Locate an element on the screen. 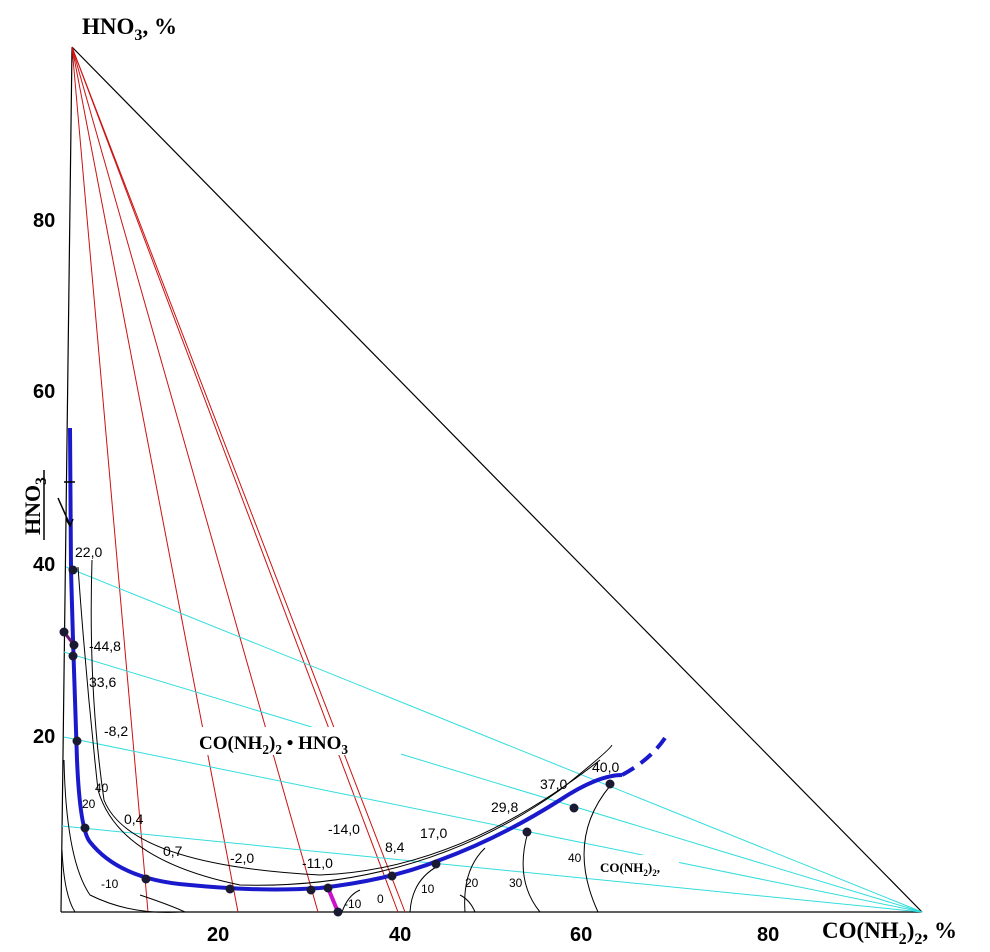 The height and width of the screenshot is (952, 990). label-33-6: 33,6 is located at coordinates (102, 682).